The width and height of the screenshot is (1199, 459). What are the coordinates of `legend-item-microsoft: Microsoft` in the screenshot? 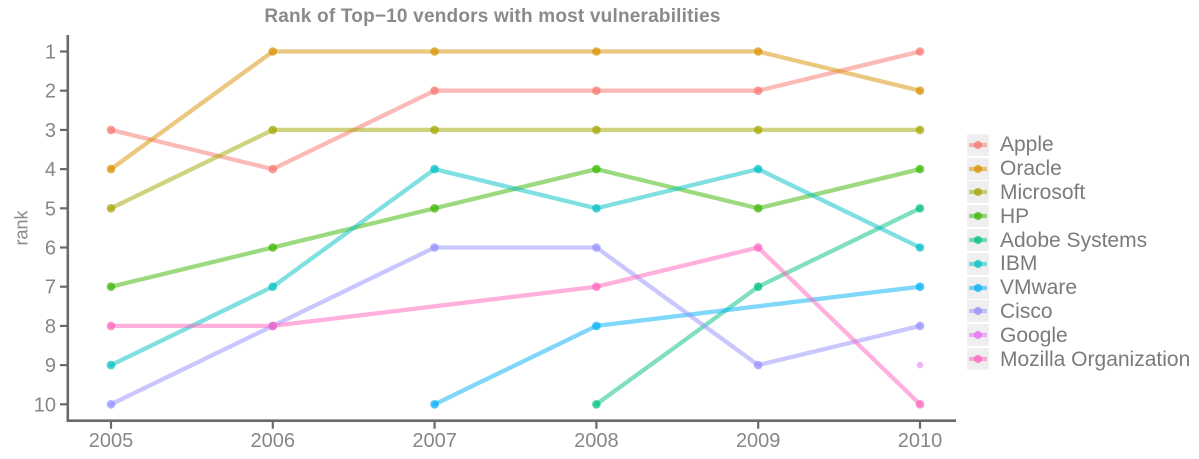 It's located at (1078, 193).